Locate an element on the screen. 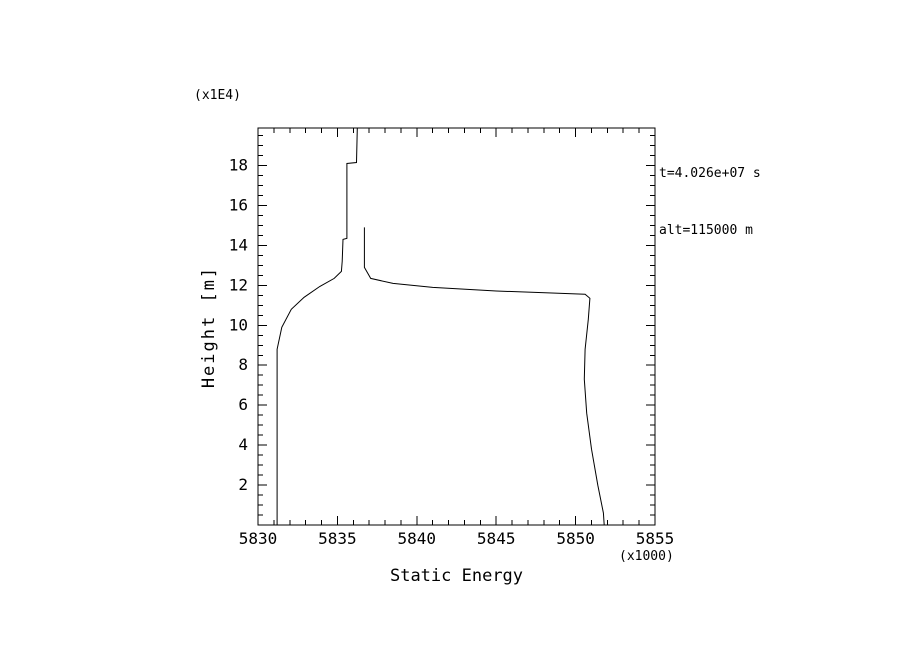 This screenshot has height=654, width=904. y-tick-label: 14 is located at coordinates (238, 244).